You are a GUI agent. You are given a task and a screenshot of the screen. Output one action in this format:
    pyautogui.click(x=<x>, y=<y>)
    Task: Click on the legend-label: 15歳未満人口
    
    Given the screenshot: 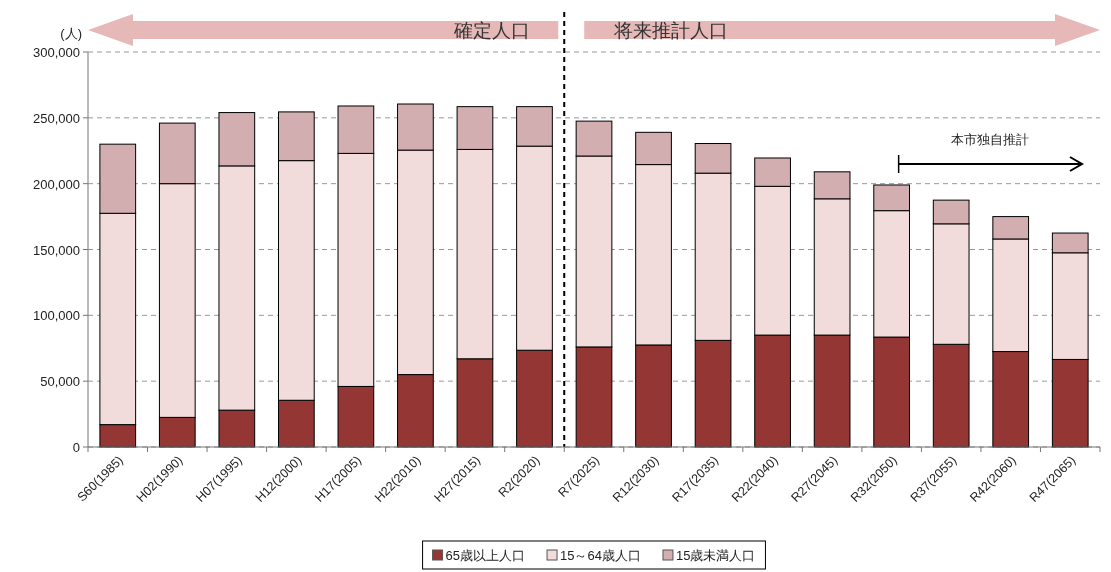 What is the action you would take?
    pyautogui.click(x=715, y=555)
    